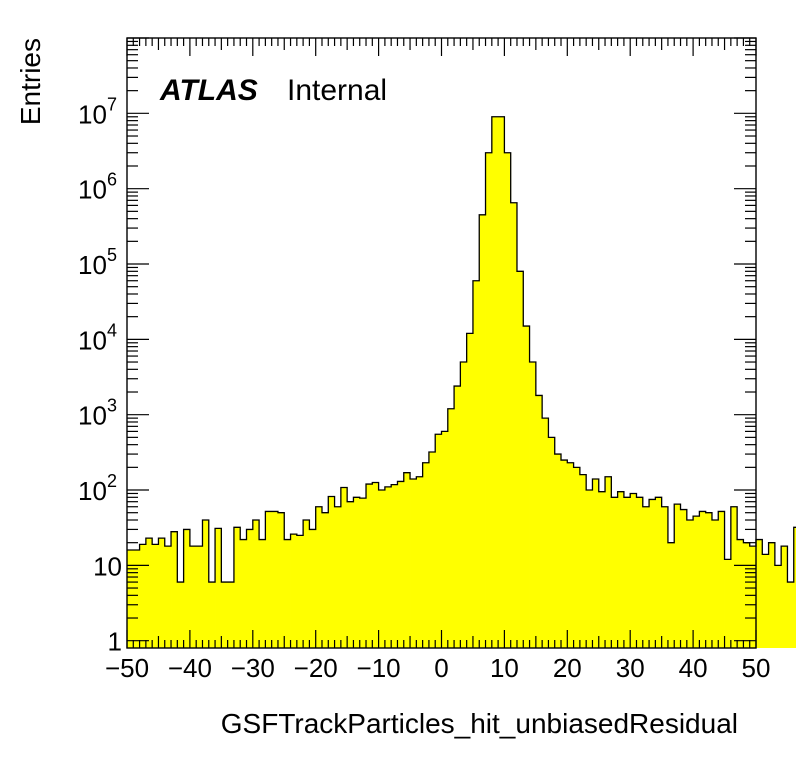  Describe the element at coordinates (115, 642) in the screenshot. I see `y-tick-label: 1` at that location.